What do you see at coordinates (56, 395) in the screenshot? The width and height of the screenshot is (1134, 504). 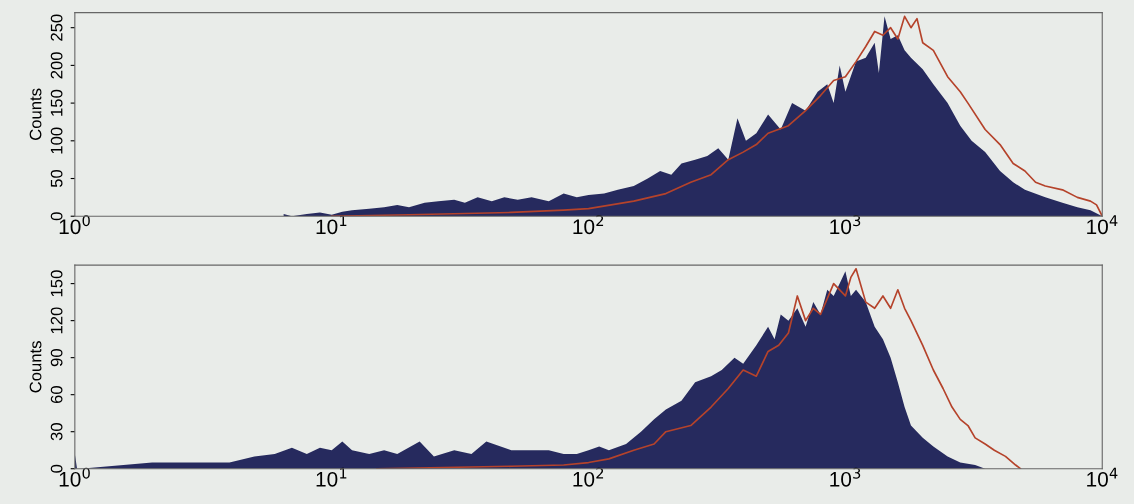 I see `y-tick-label: 60` at bounding box center [56, 395].